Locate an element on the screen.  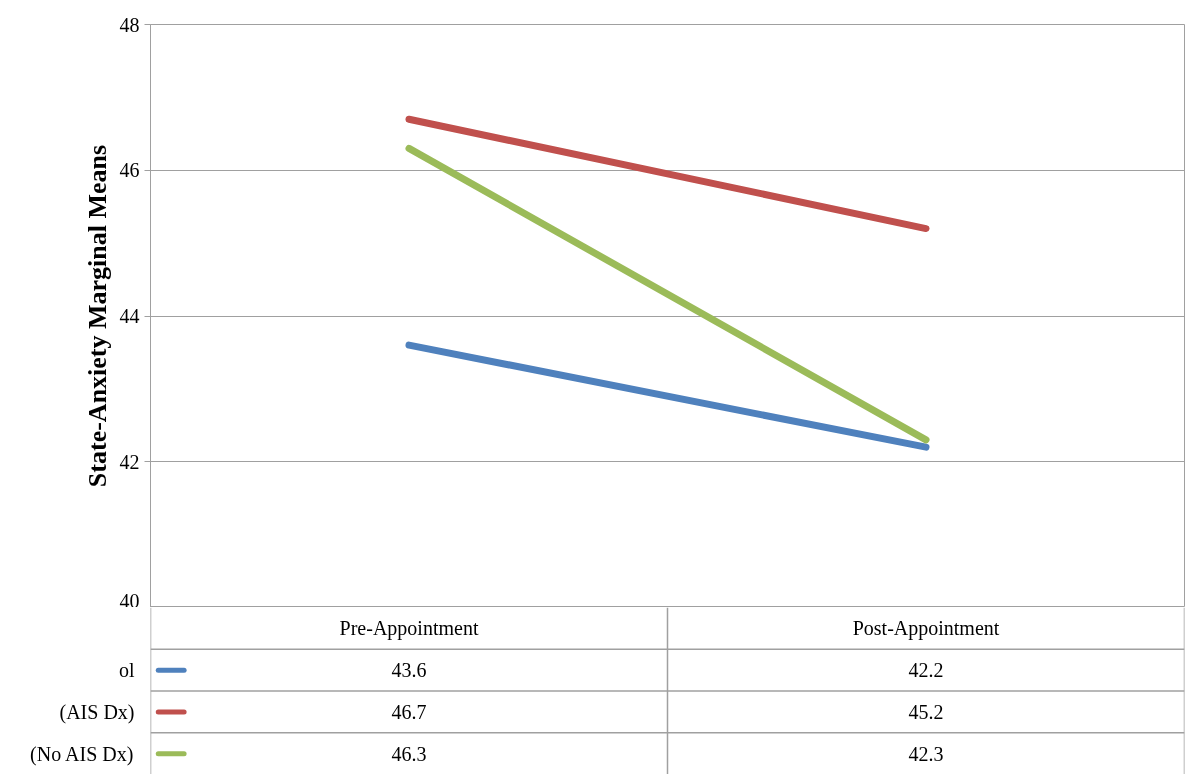
y-axis-title: State-Anxiety Marginal Means is located at coordinates (97, 316).